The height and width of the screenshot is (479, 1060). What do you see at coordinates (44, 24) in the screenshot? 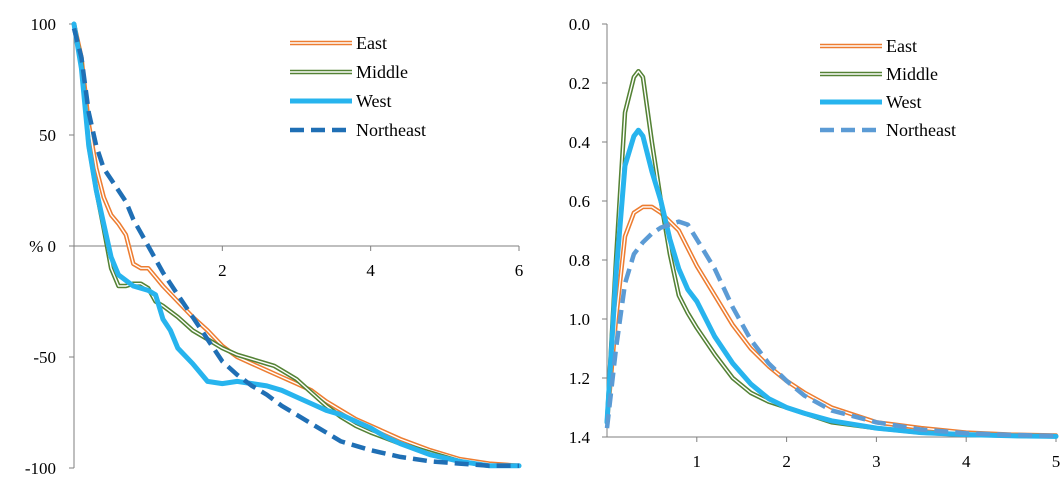
I see `y-tick-label: 100` at bounding box center [44, 24].